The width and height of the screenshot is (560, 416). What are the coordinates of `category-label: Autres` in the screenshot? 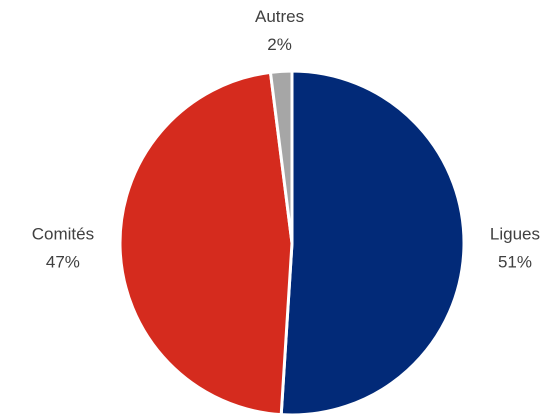 It's located at (279, 16).